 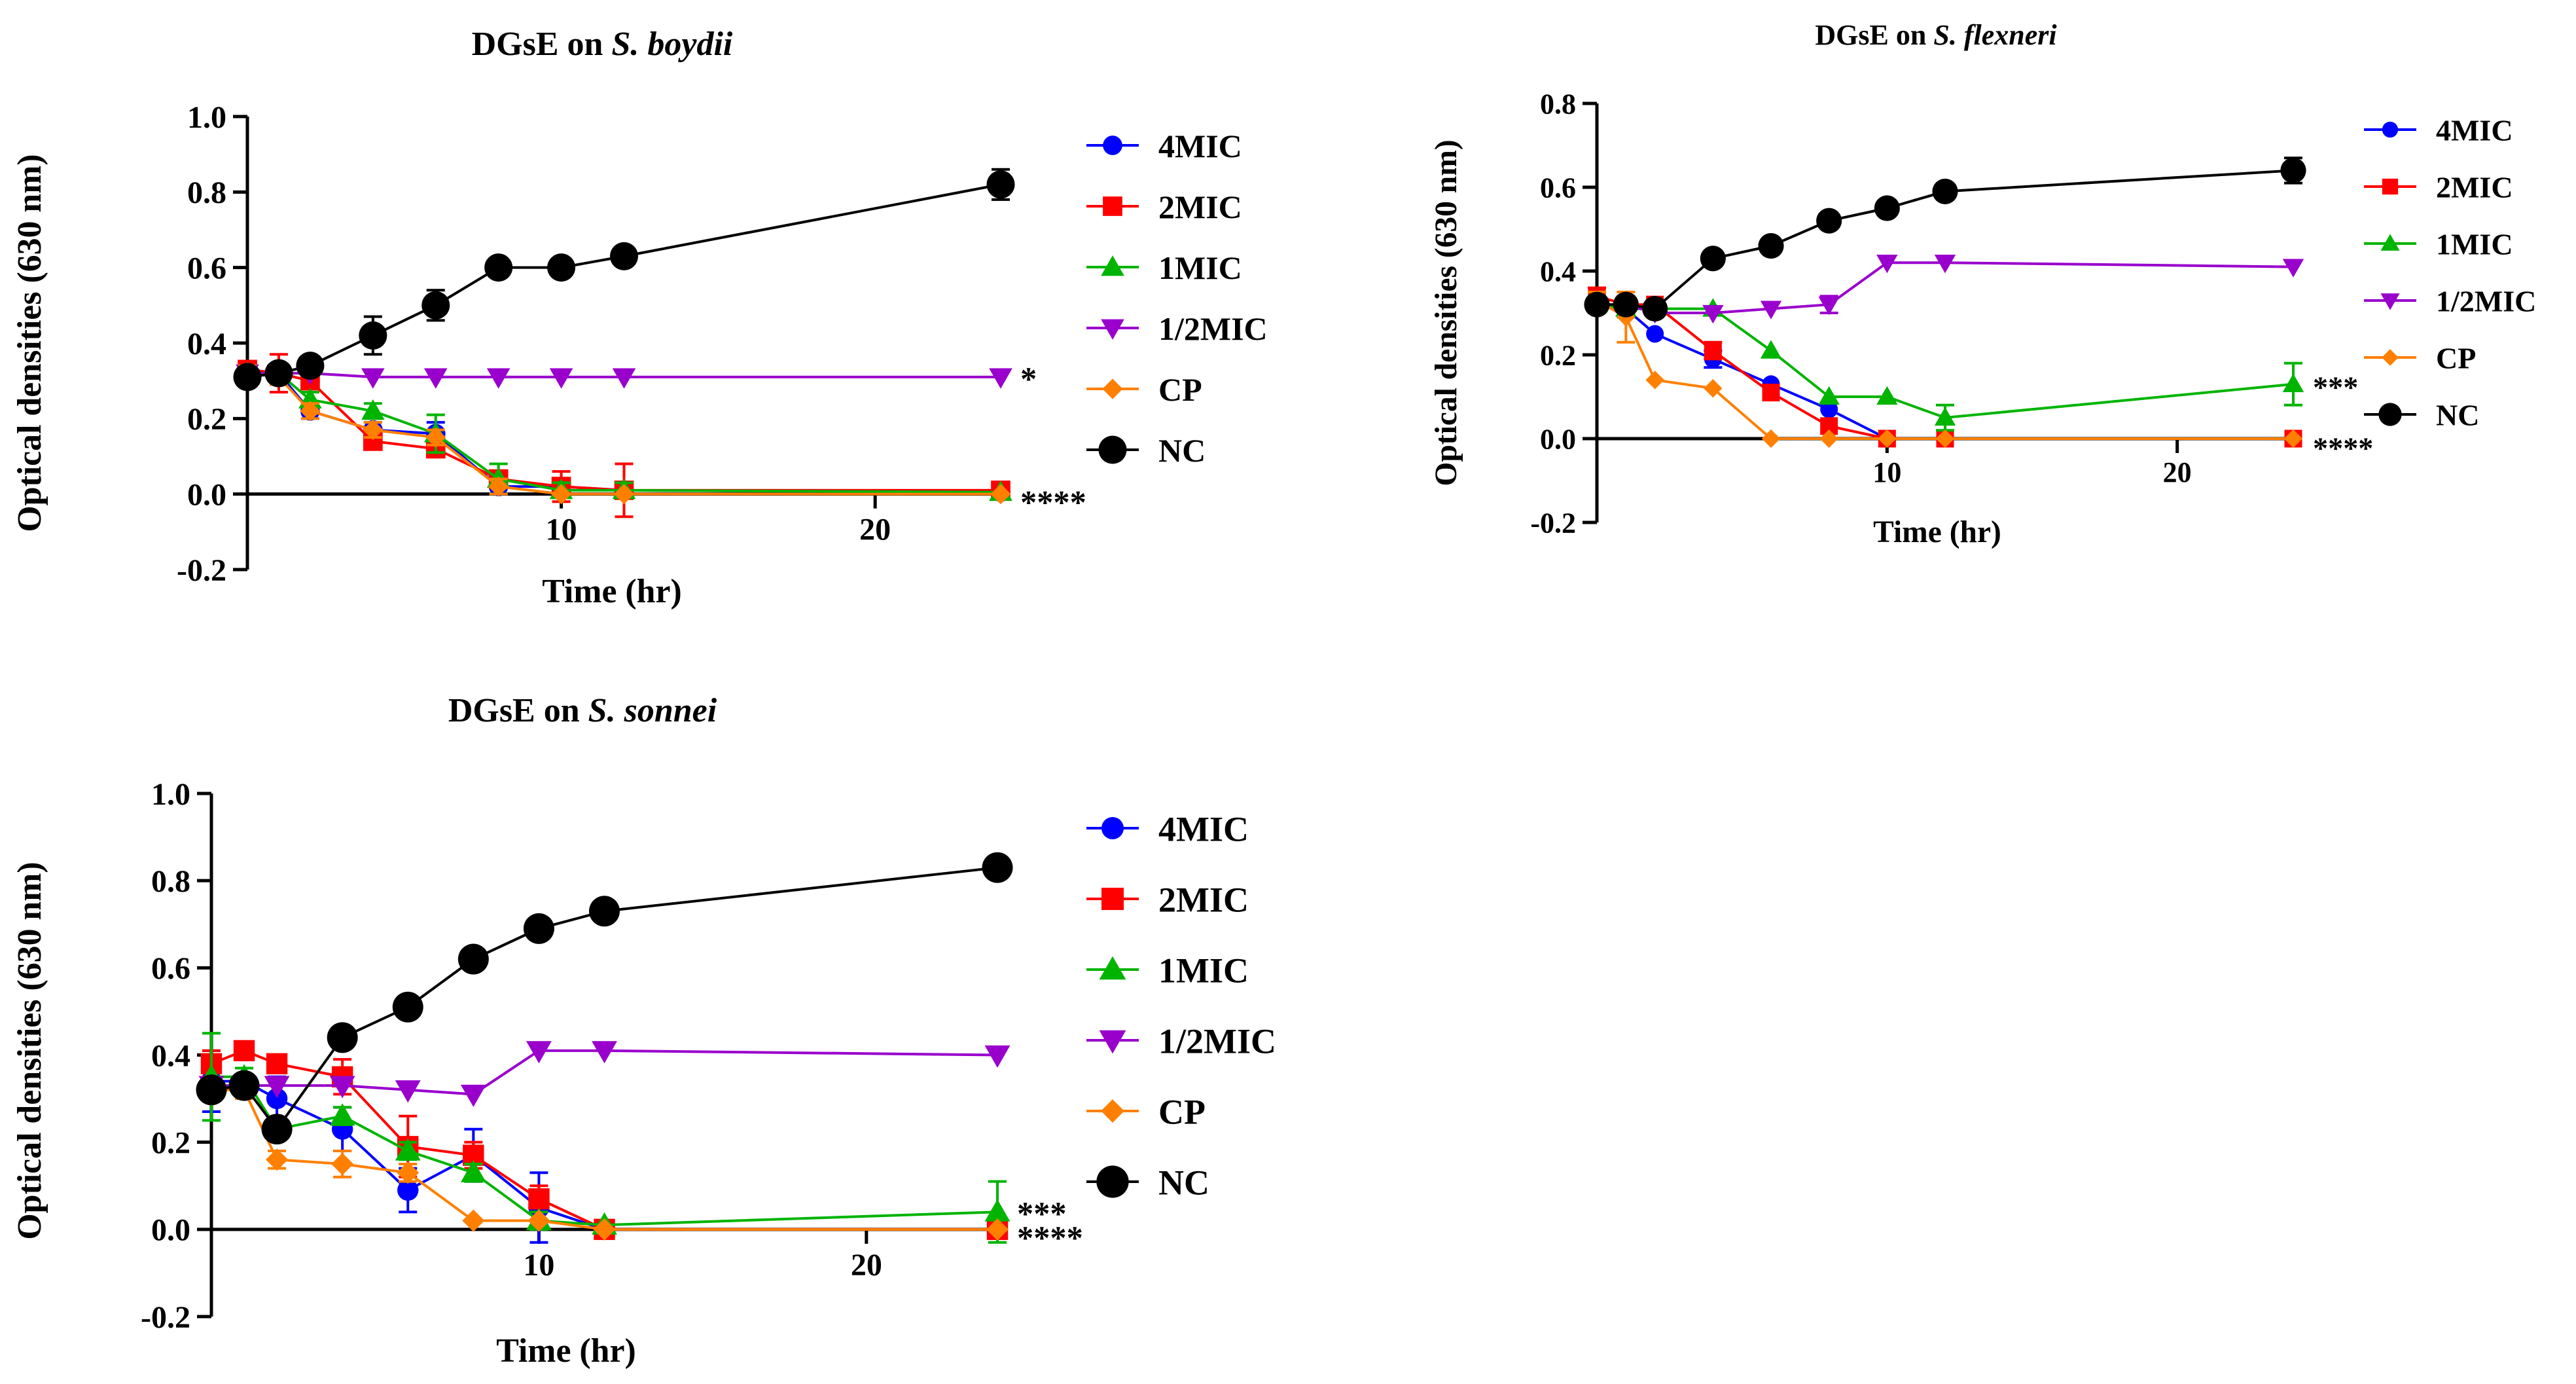 I want to click on chart-title: DGsE on S. flexneri, so click(x=1936, y=35).